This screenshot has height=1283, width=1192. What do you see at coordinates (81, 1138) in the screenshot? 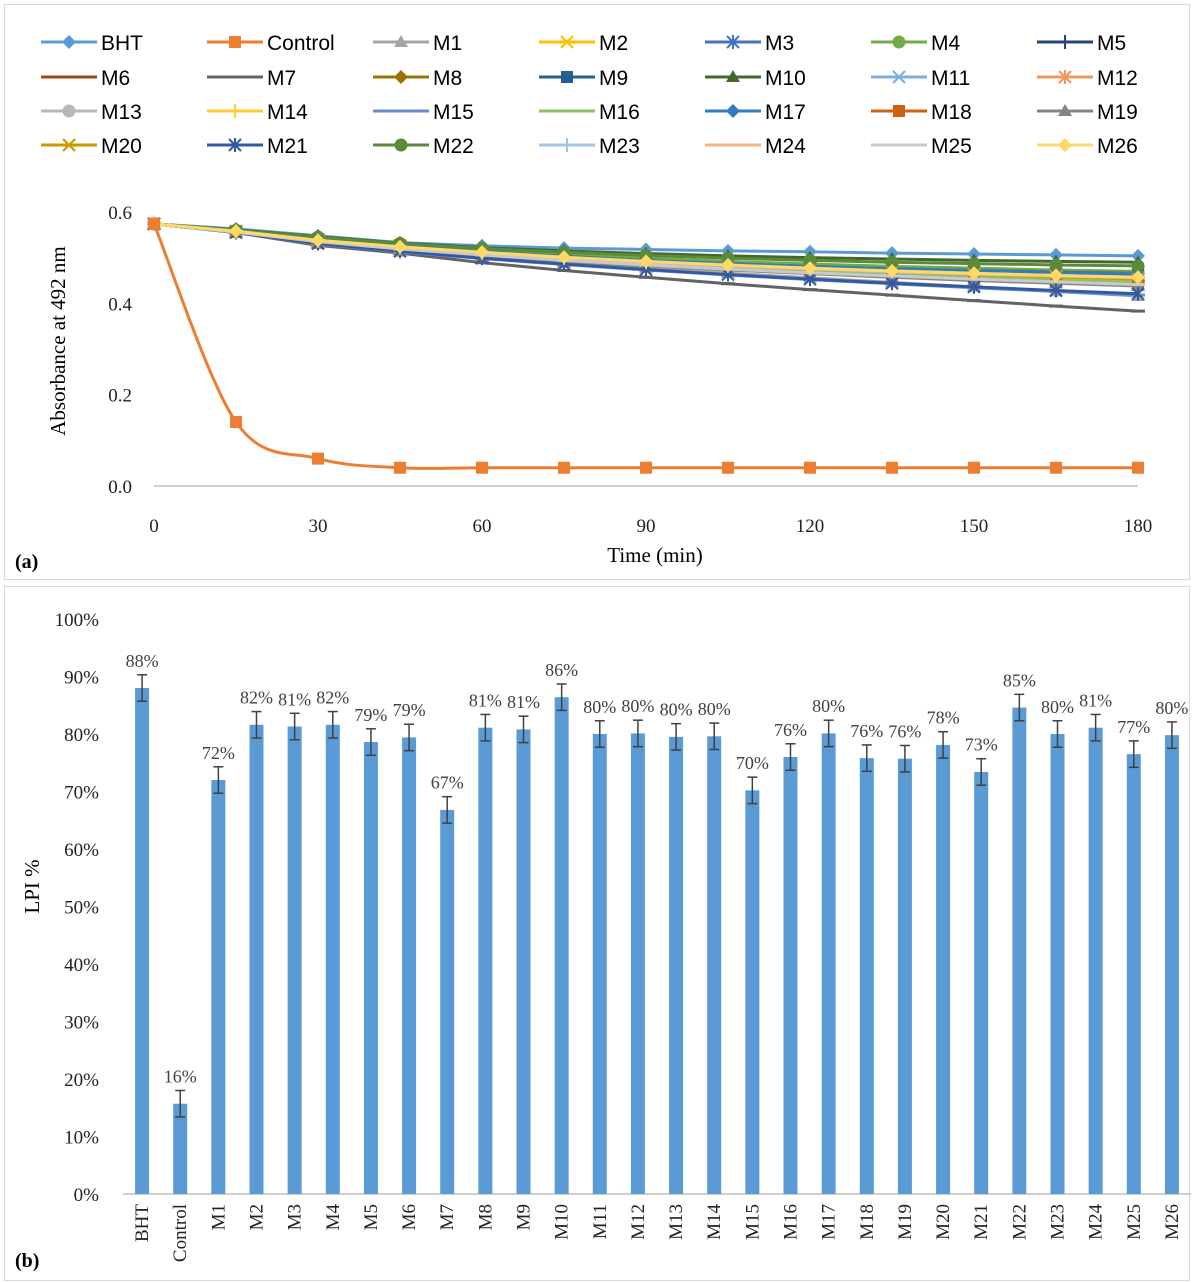
I see `y-tick-label: 10%` at bounding box center [81, 1138].